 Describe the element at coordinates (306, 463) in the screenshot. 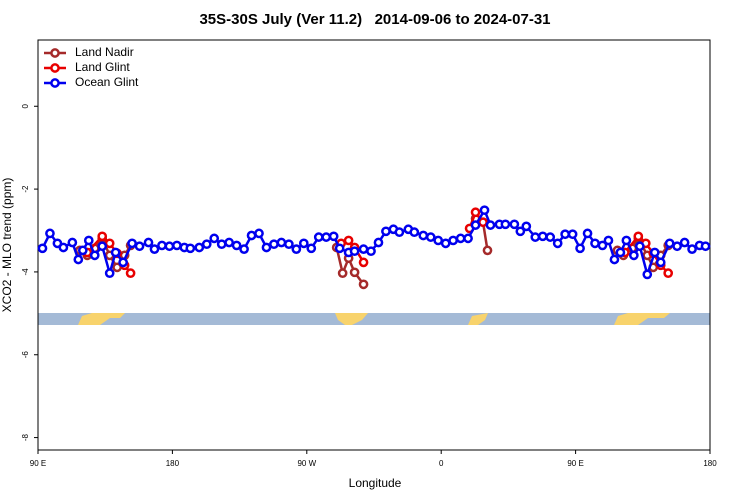

I see `x-tick-label: 90 W` at that location.